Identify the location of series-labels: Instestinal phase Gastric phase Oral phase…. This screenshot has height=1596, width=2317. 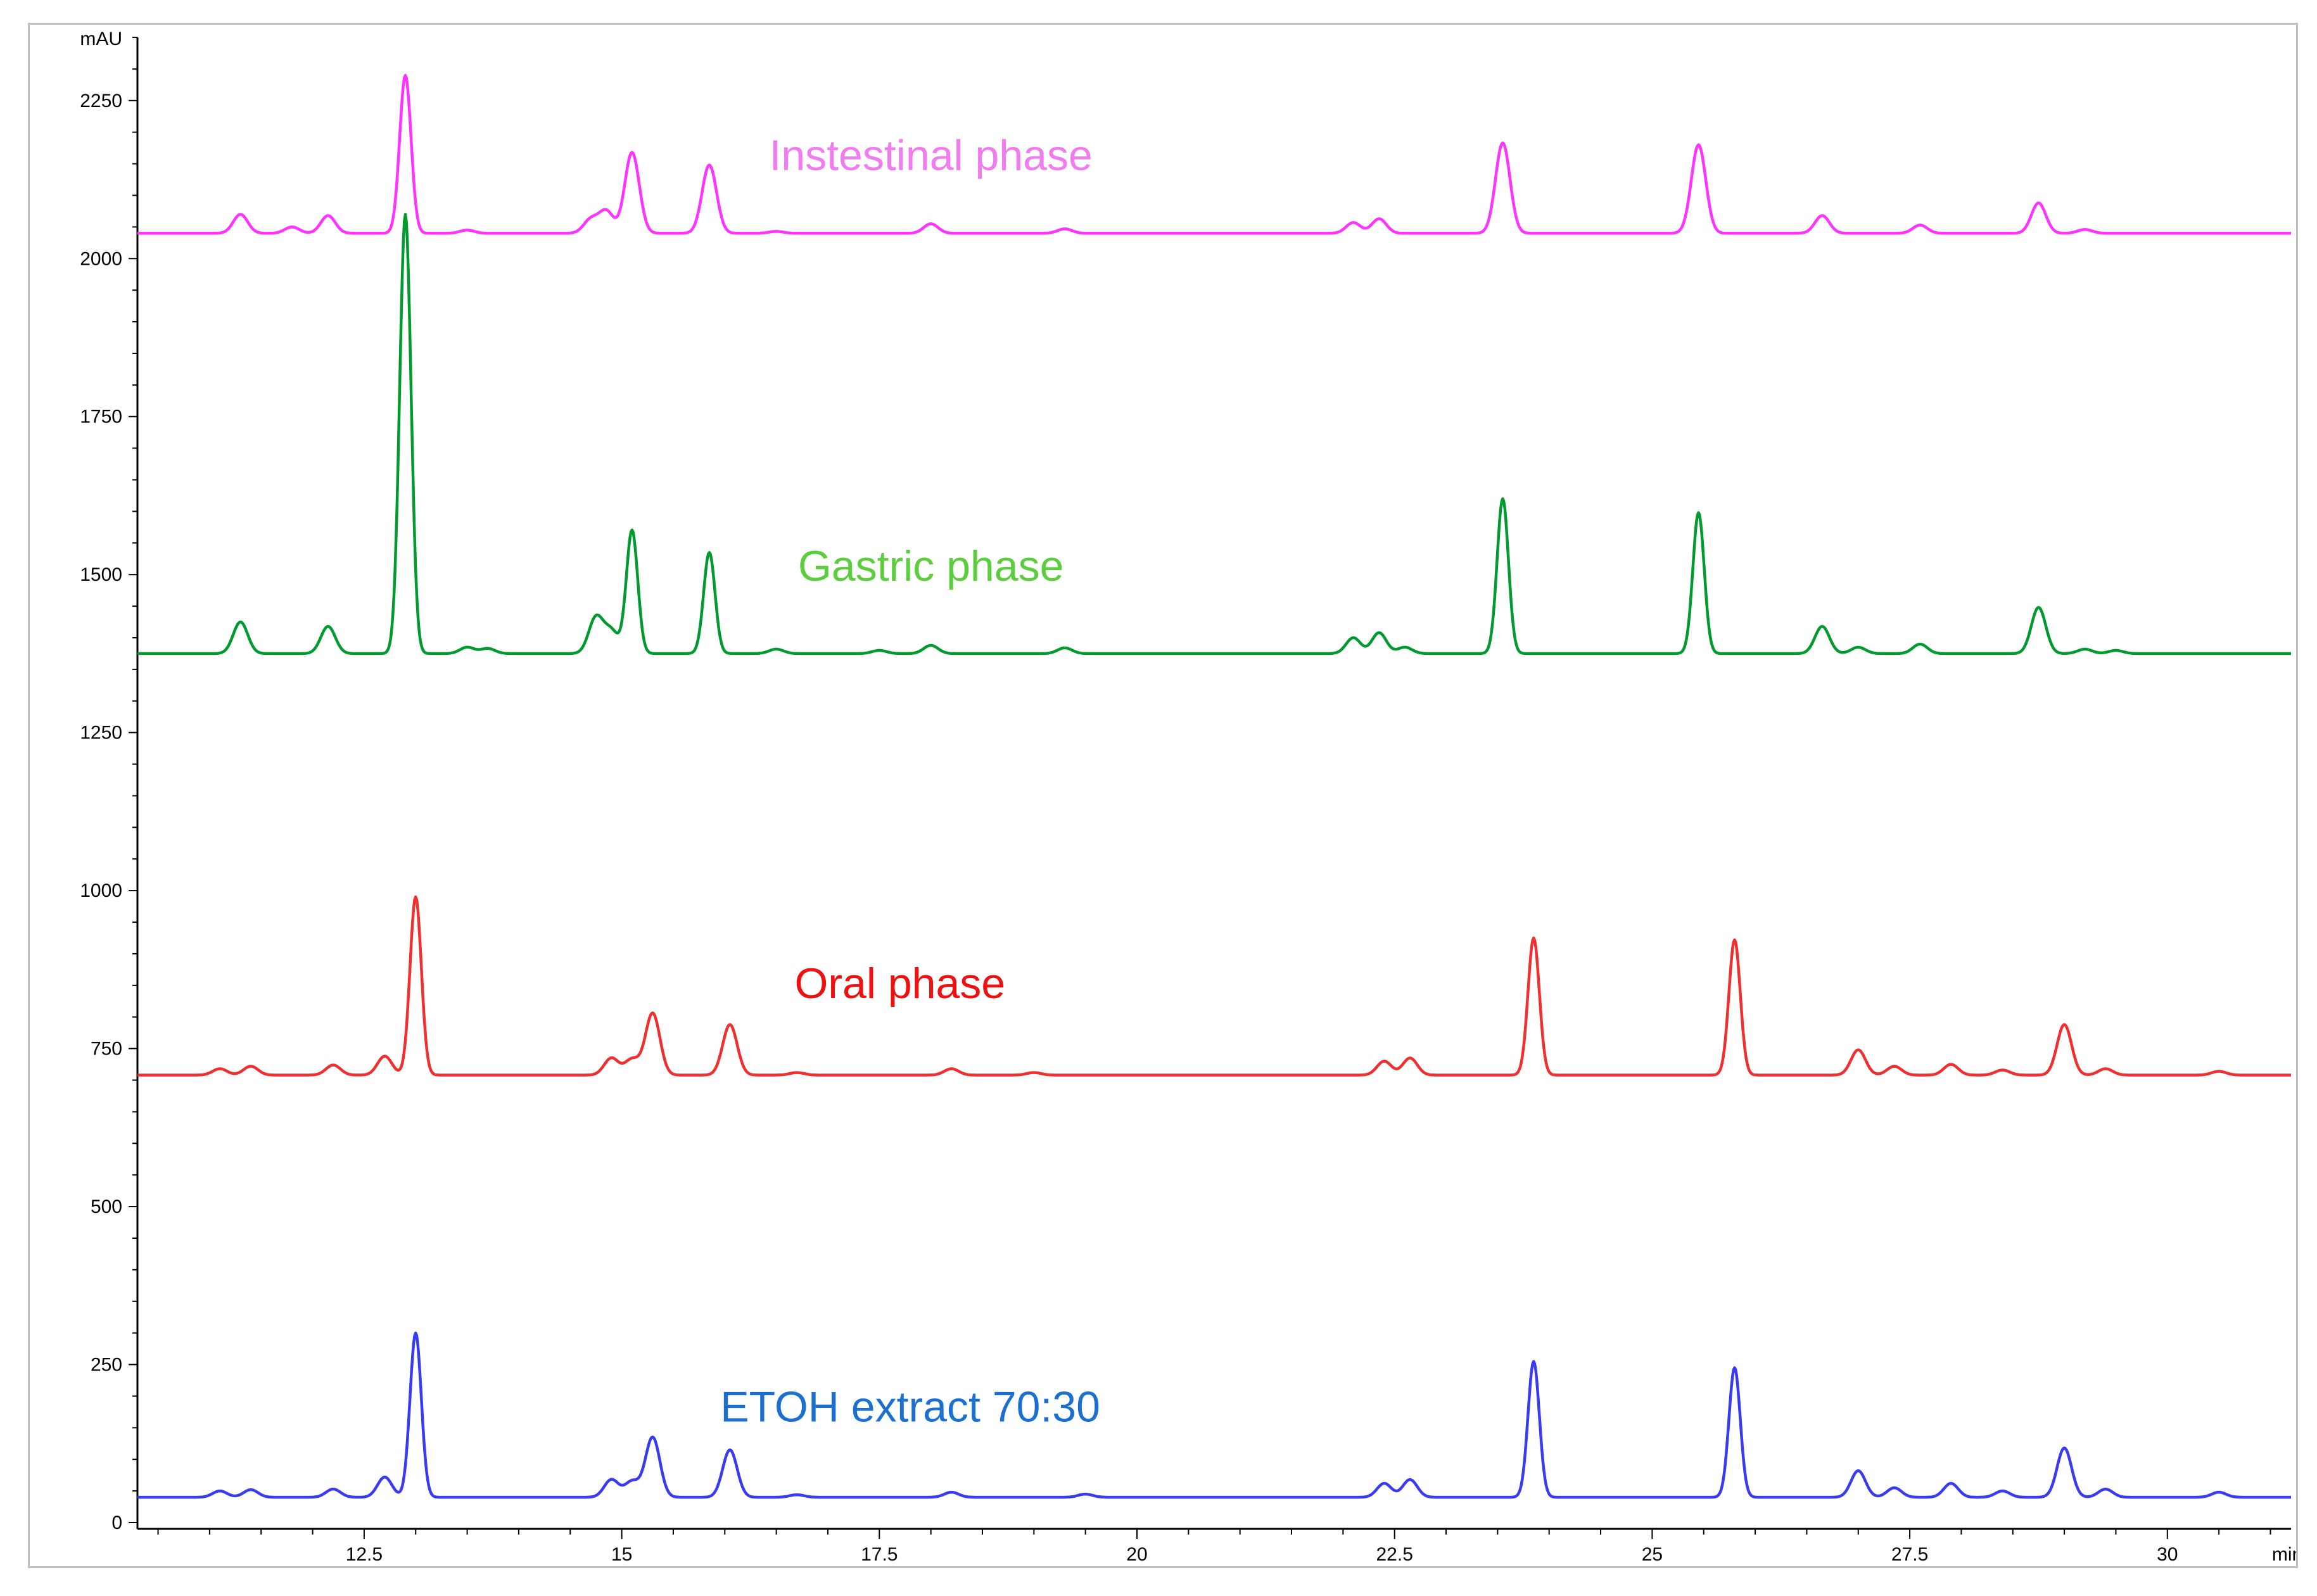
(910, 781).